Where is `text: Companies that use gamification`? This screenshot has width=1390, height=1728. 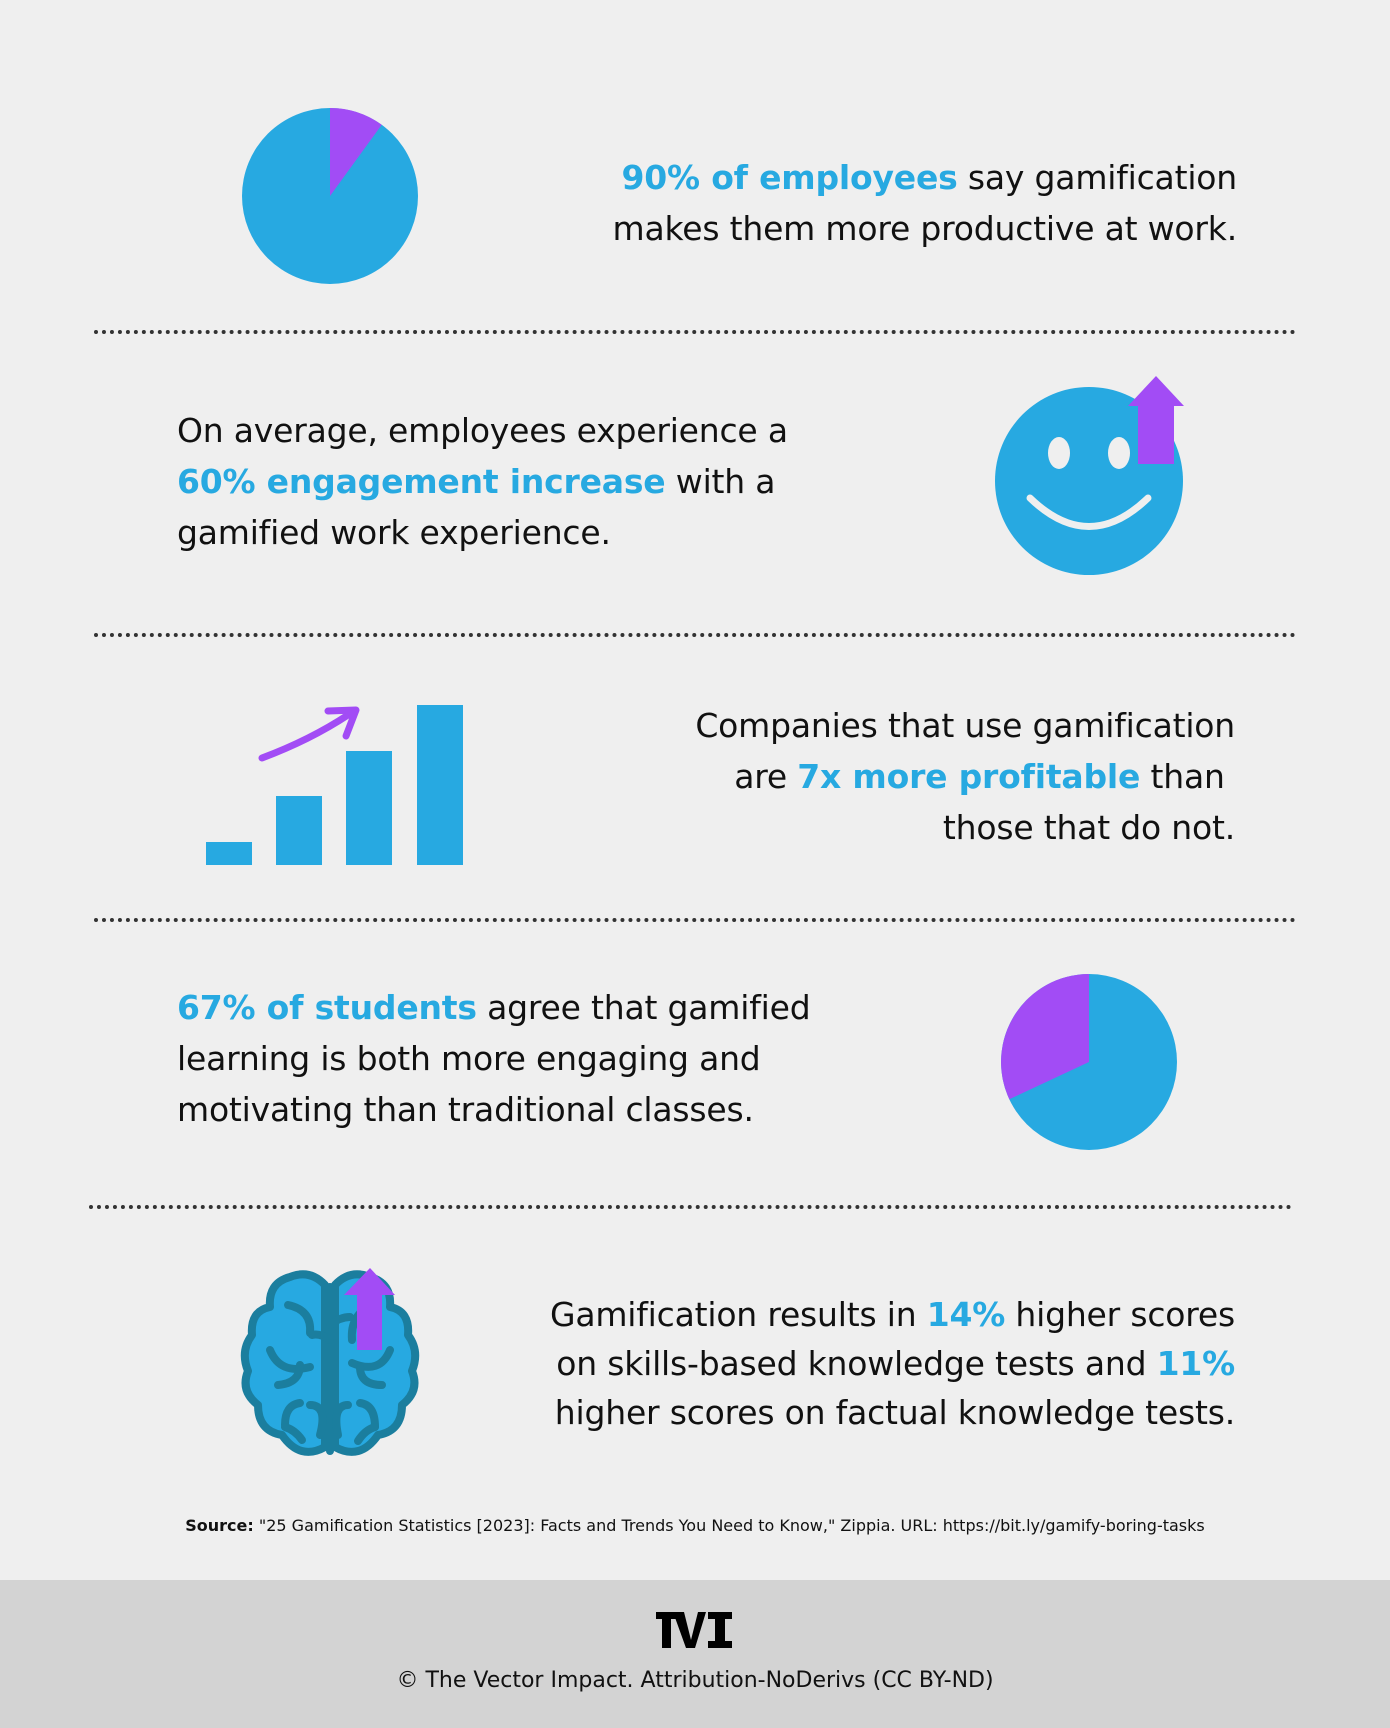 text: Companies that use gamification is located at coordinates (965, 725).